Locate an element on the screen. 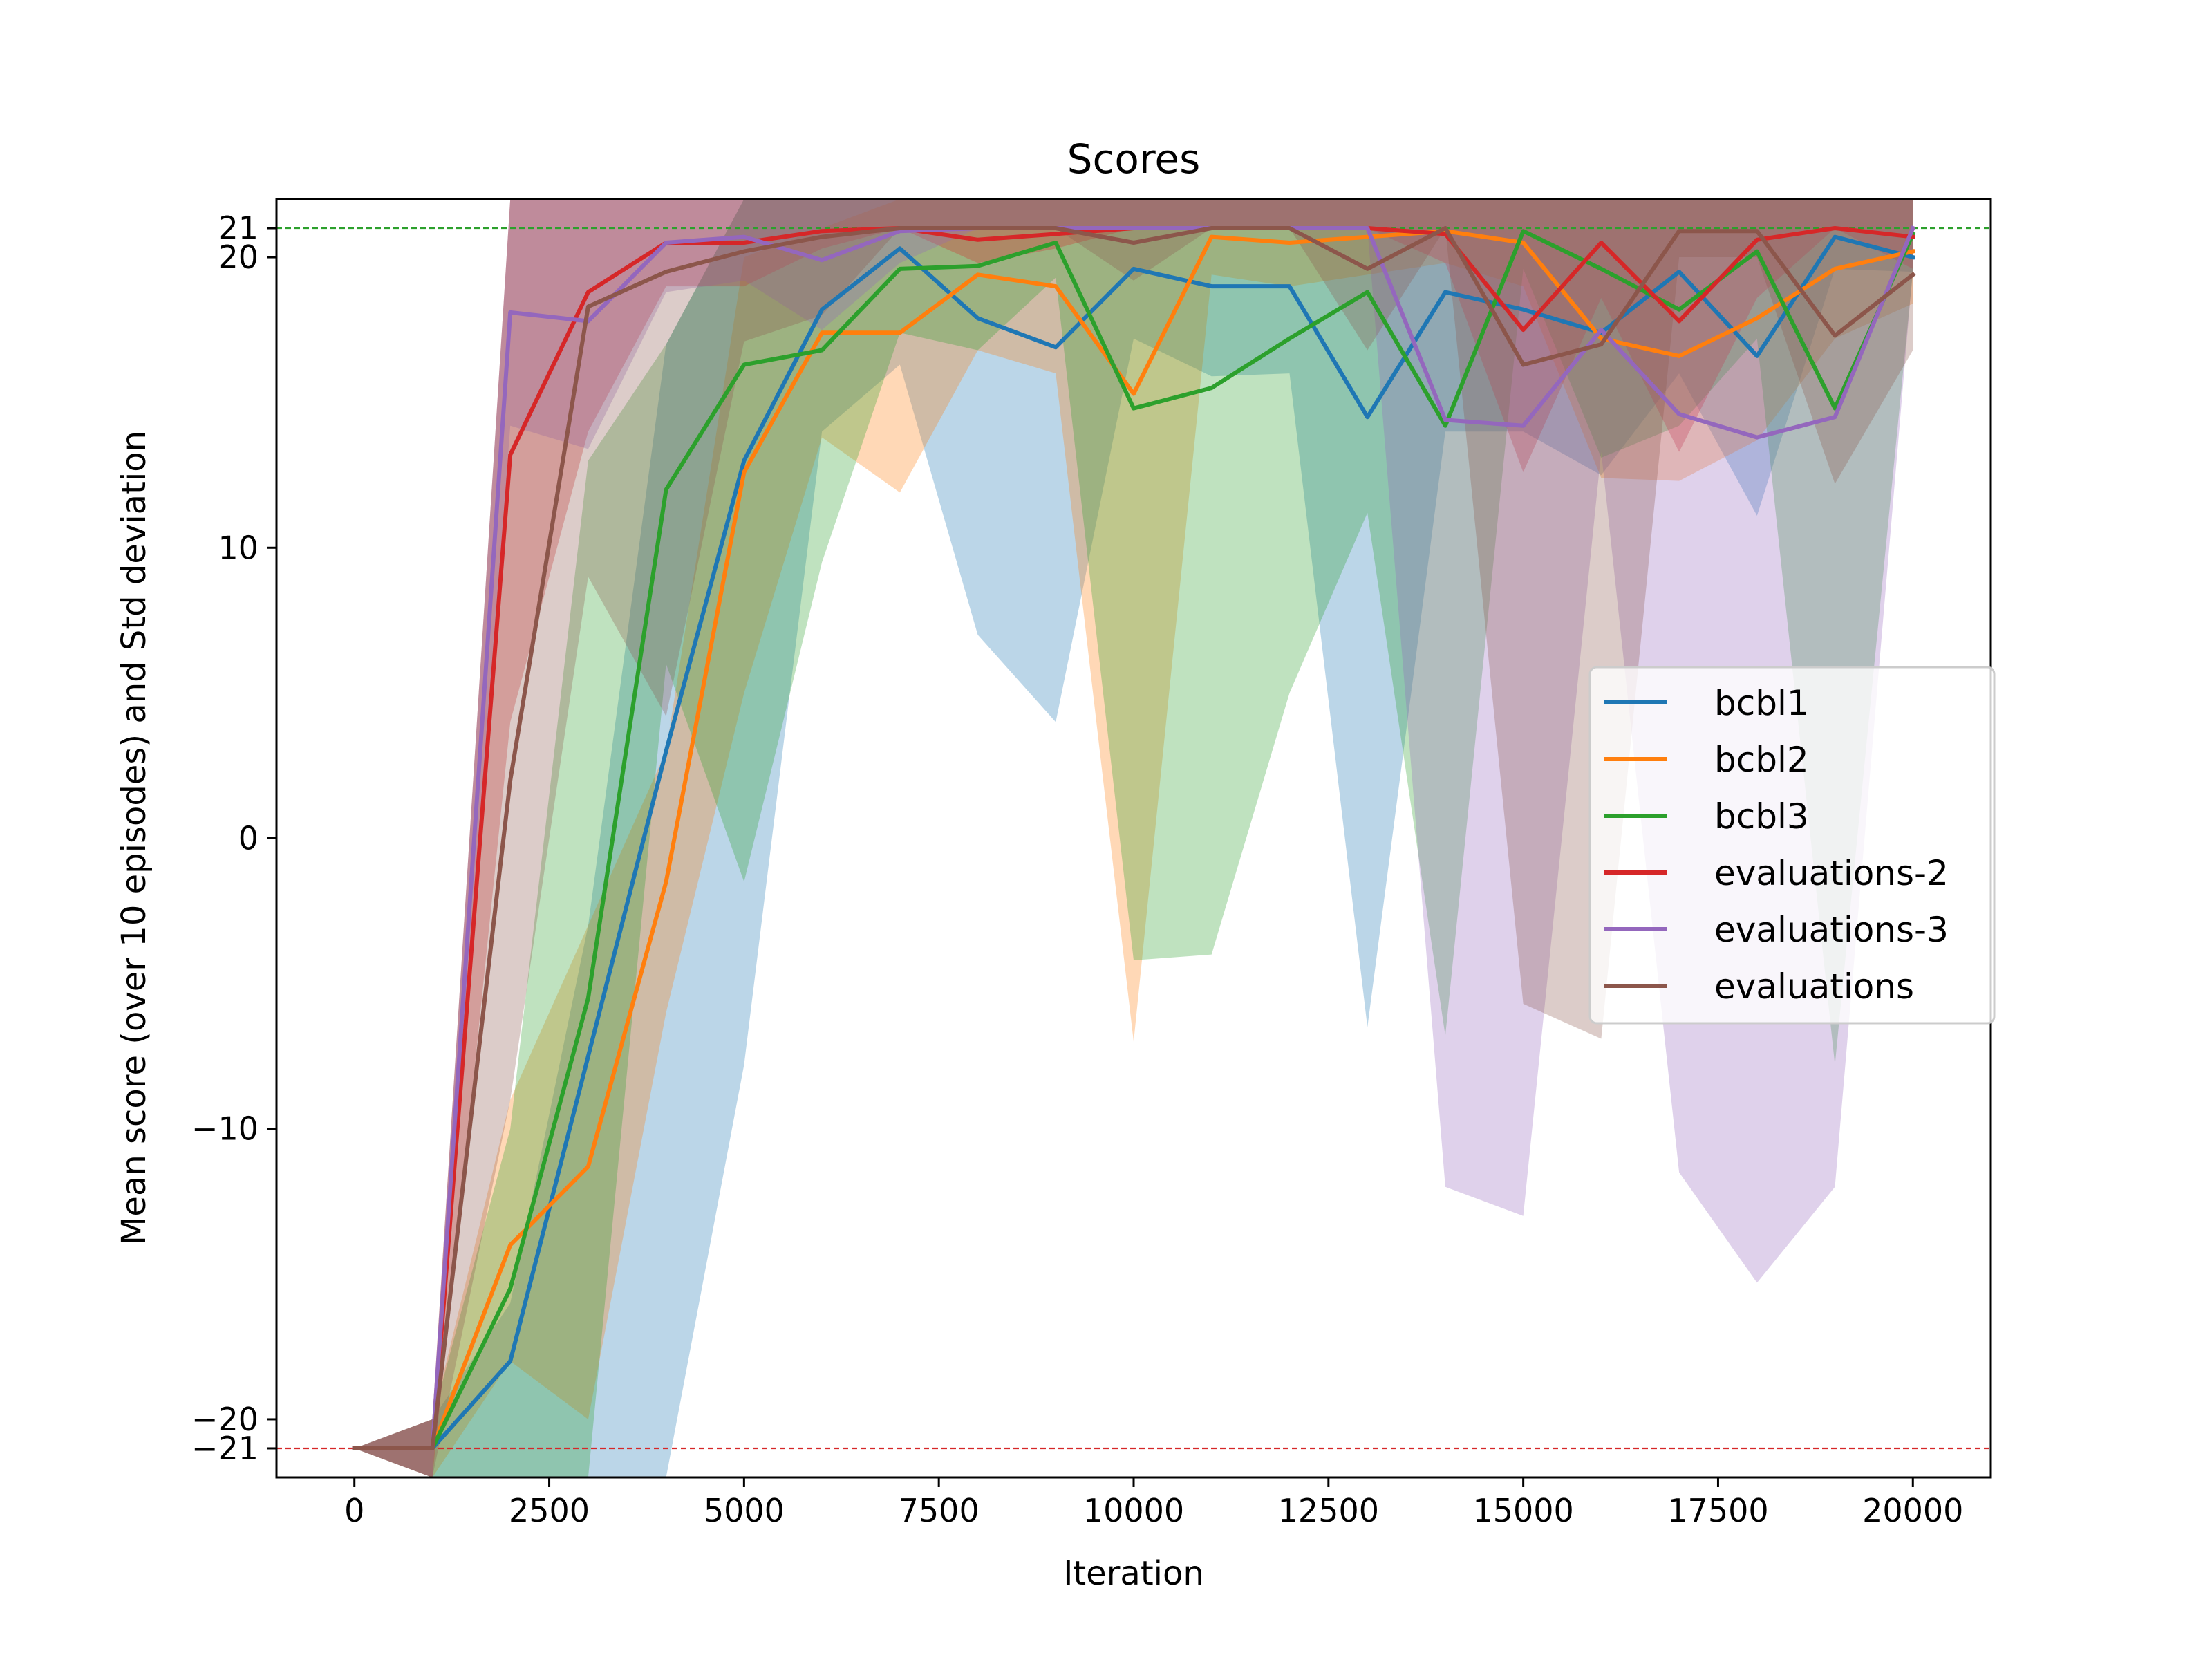  legend-label-bcbl3: bcbl3 is located at coordinates (1761, 816).